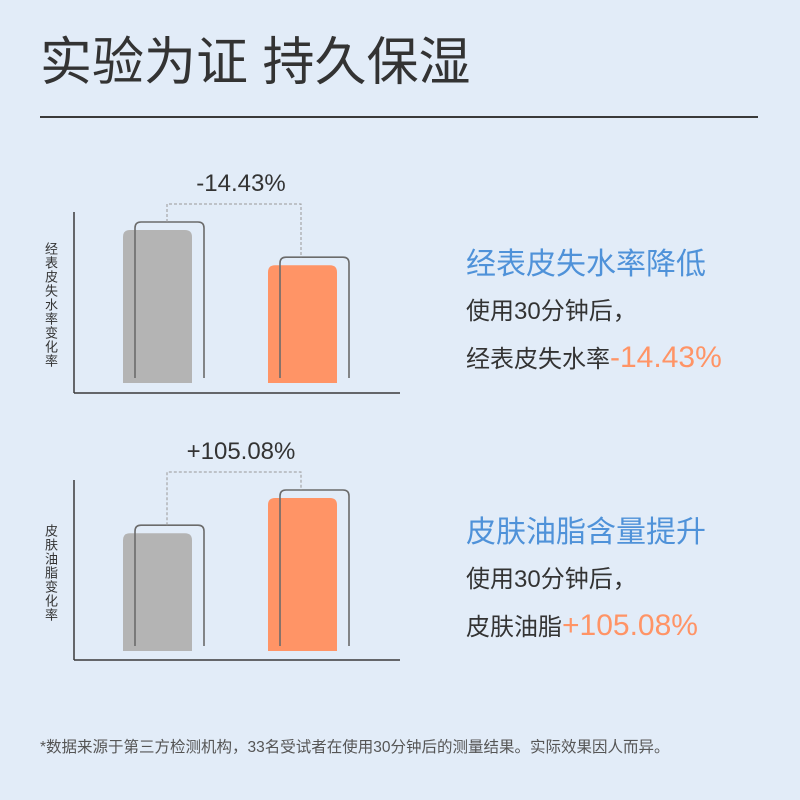 Image resolution: width=800 pixels, height=800 pixels. What do you see at coordinates (586, 532) in the screenshot?
I see `highlight-heading: 皮肤油脂含量提升` at bounding box center [586, 532].